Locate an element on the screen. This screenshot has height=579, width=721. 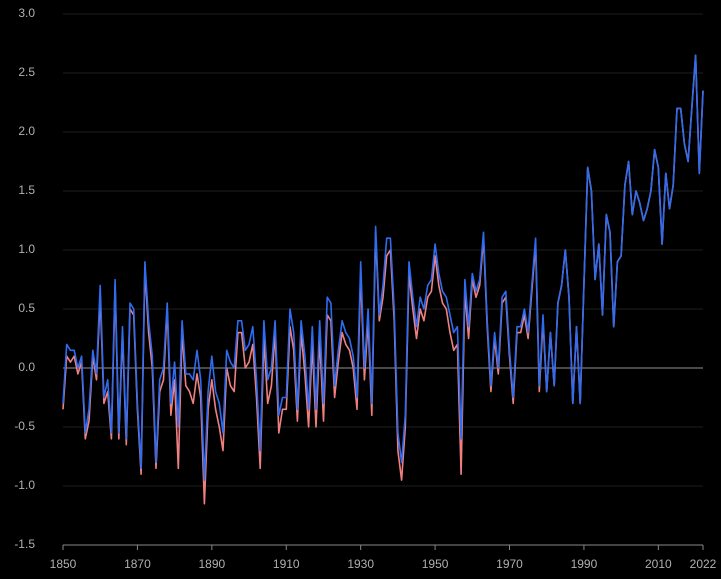
x-tick-label: 1850 is located at coordinates (63, 564).